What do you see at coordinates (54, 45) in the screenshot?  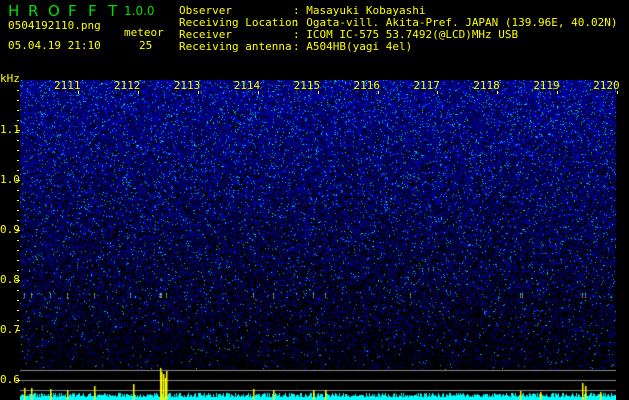 I see `file-datetime: 05.04.19 21:10` at bounding box center [54, 45].